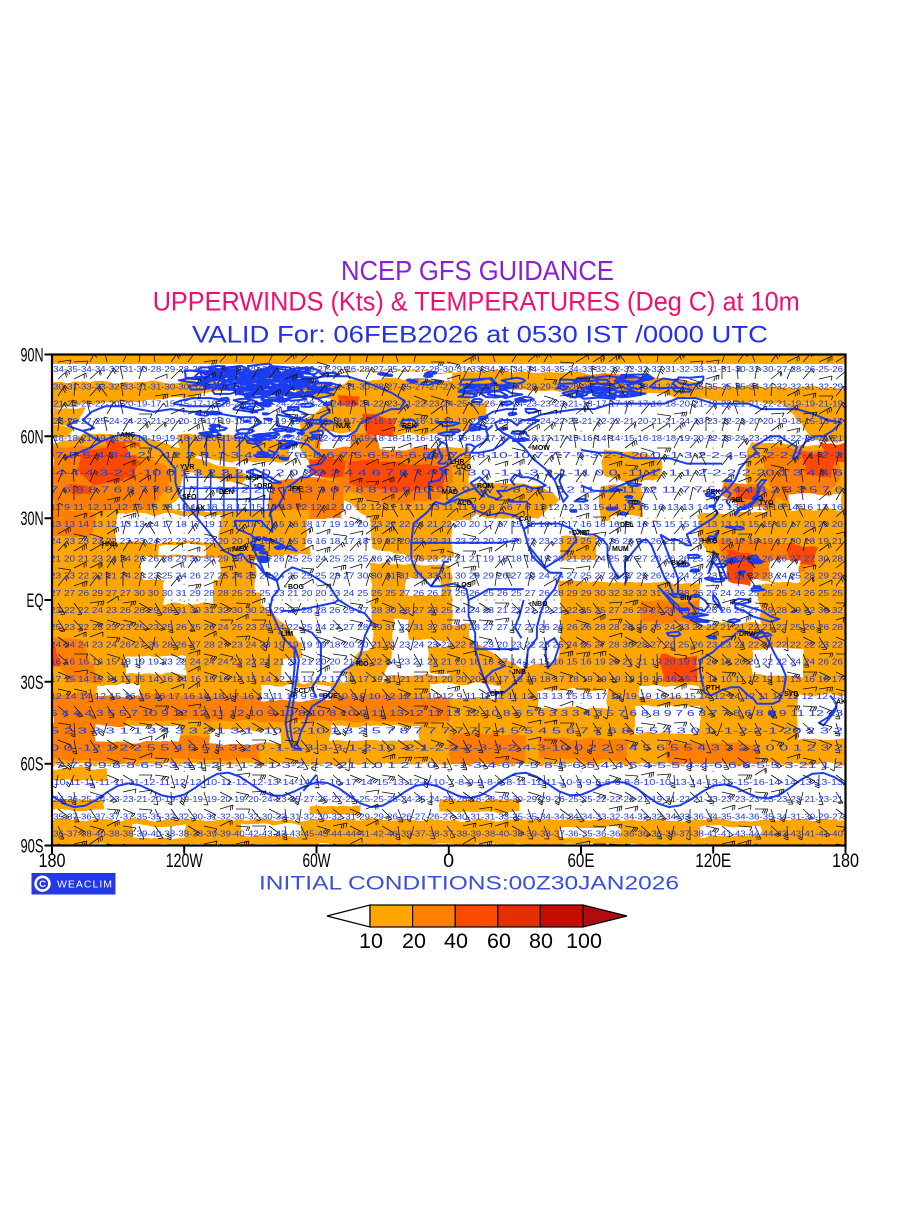  What do you see at coordinates (581, 861) in the screenshot?
I see `svg-text: 60E` at bounding box center [581, 861].